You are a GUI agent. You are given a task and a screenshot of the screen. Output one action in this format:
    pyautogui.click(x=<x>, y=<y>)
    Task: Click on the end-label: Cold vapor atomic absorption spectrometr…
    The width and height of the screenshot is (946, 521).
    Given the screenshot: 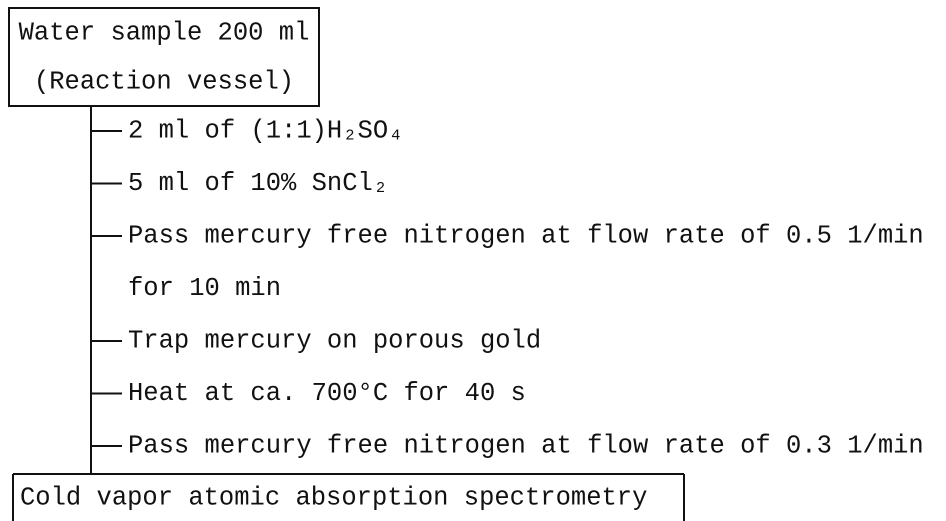 What is the action you would take?
    pyautogui.click(x=333, y=498)
    